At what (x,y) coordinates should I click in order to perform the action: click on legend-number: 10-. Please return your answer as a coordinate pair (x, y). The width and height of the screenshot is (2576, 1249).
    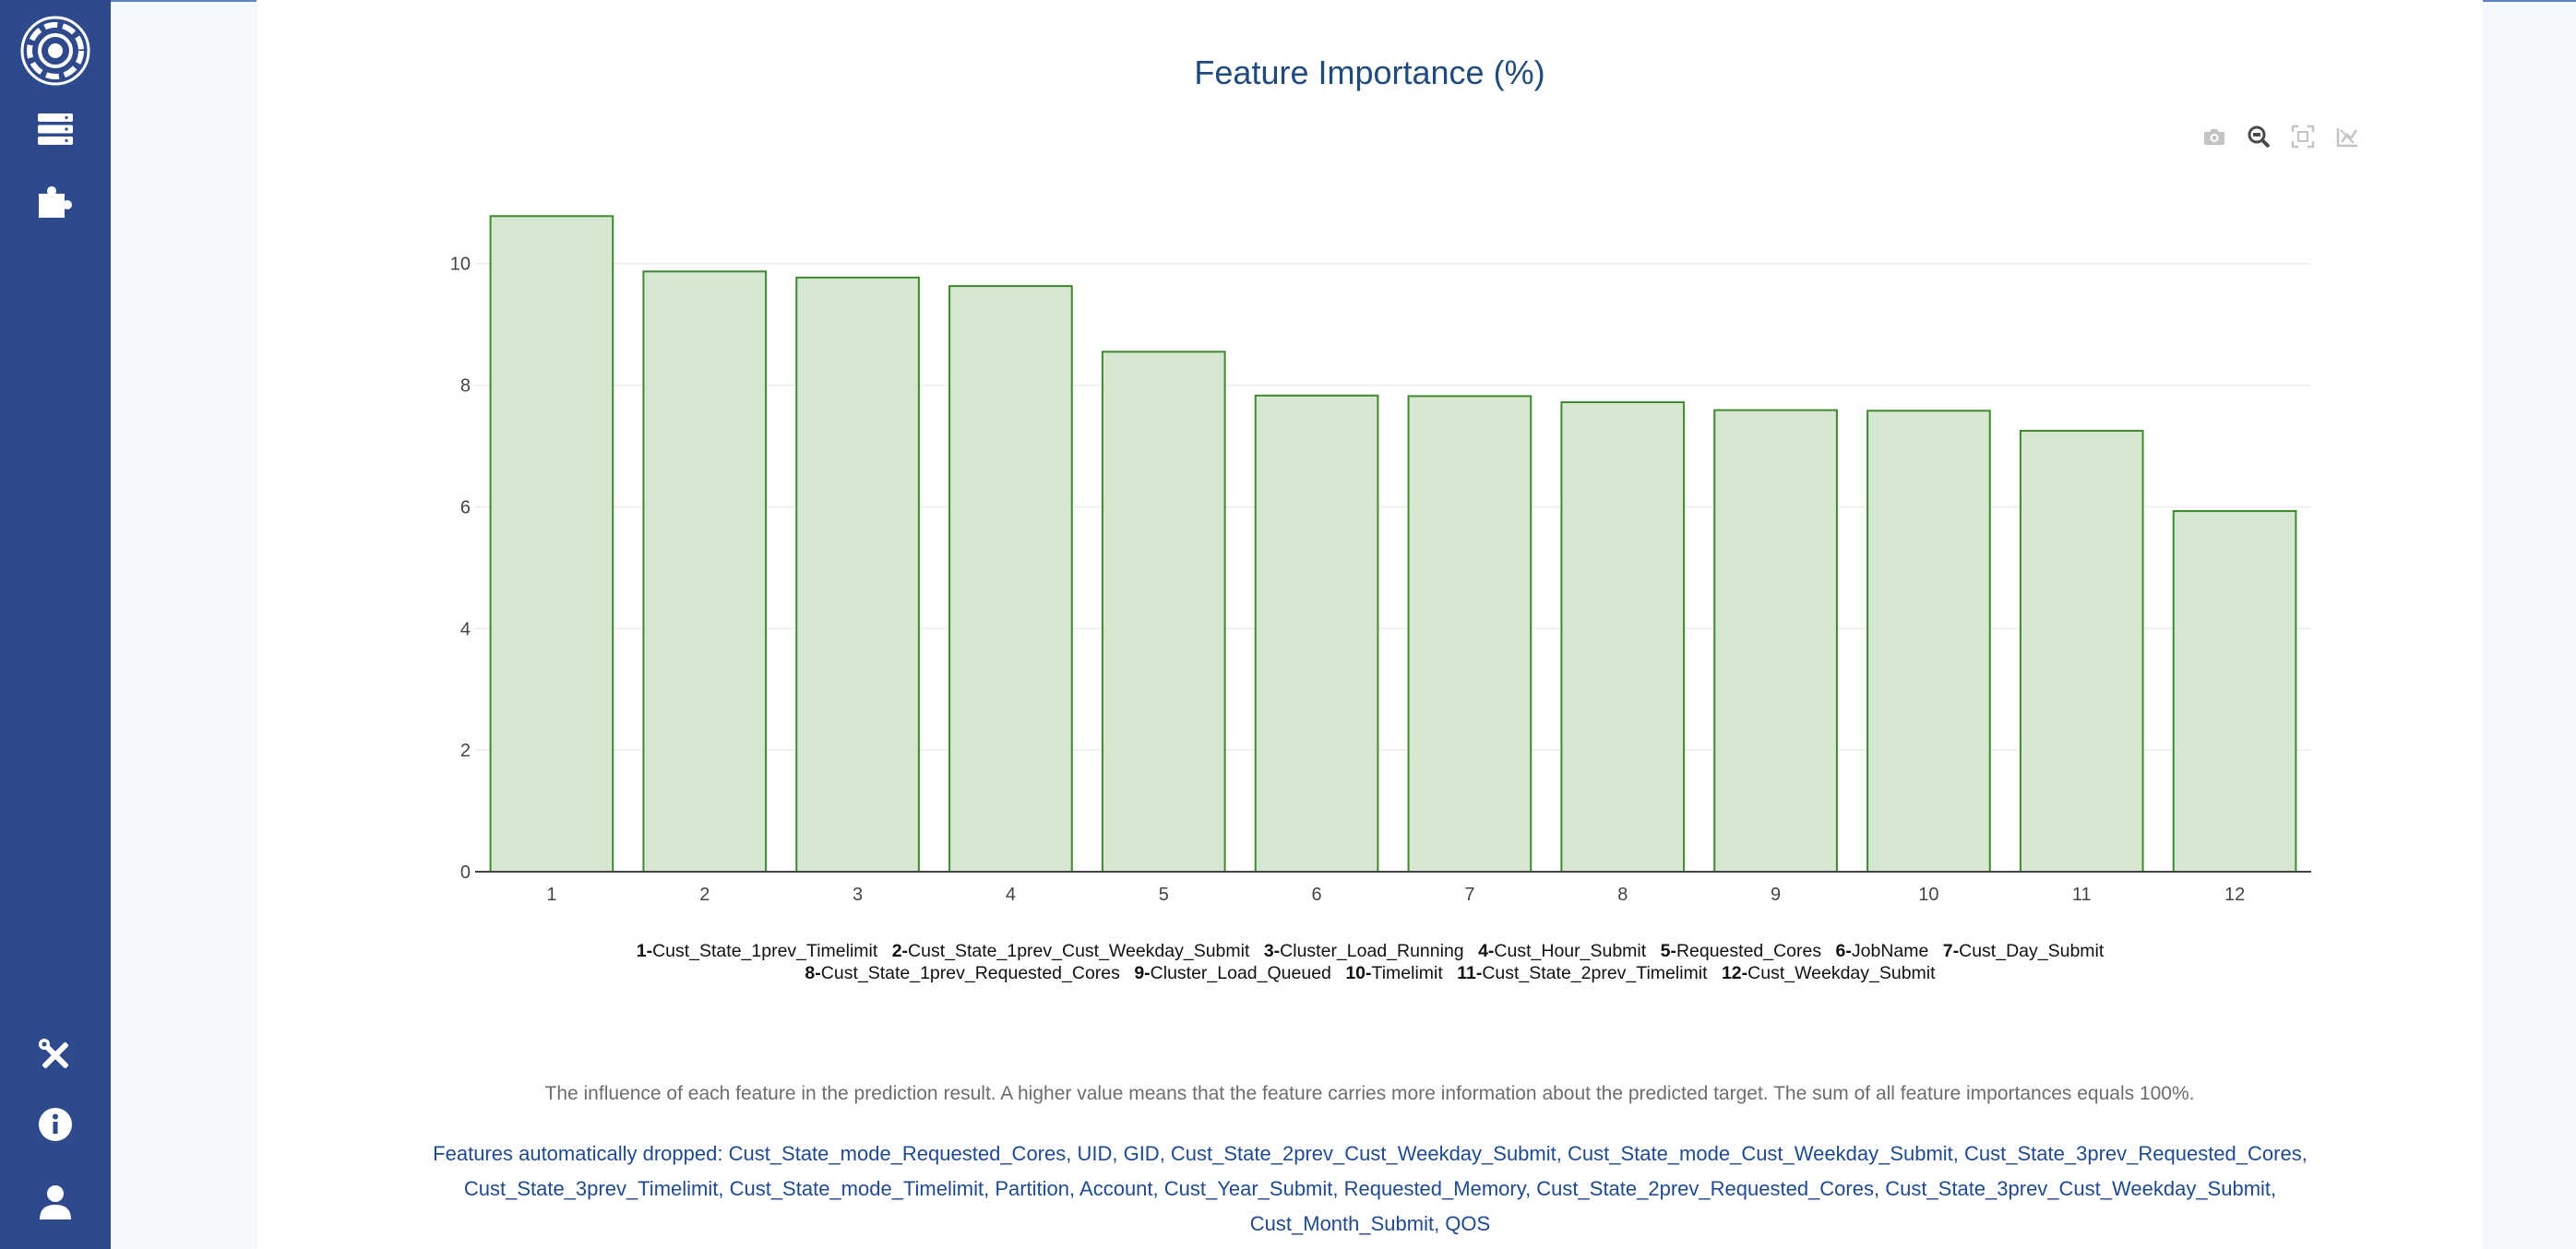
    Looking at the image, I should click on (1359, 973).